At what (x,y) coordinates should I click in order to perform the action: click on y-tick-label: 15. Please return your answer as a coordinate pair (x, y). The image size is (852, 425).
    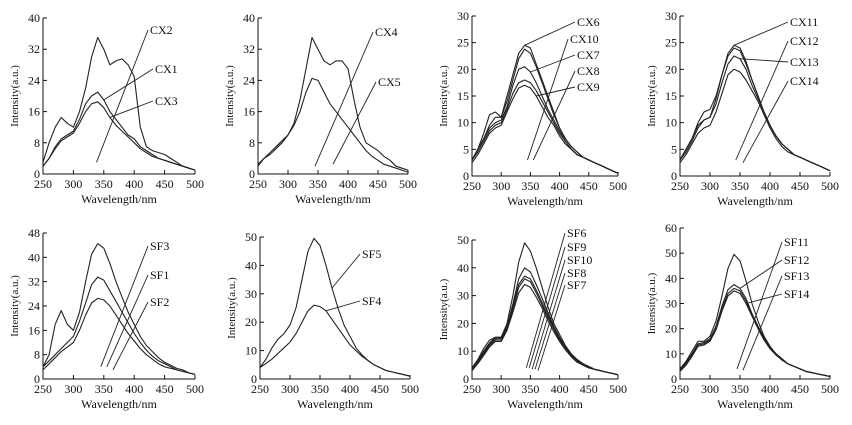
    Looking at the image, I should click on (671, 96).